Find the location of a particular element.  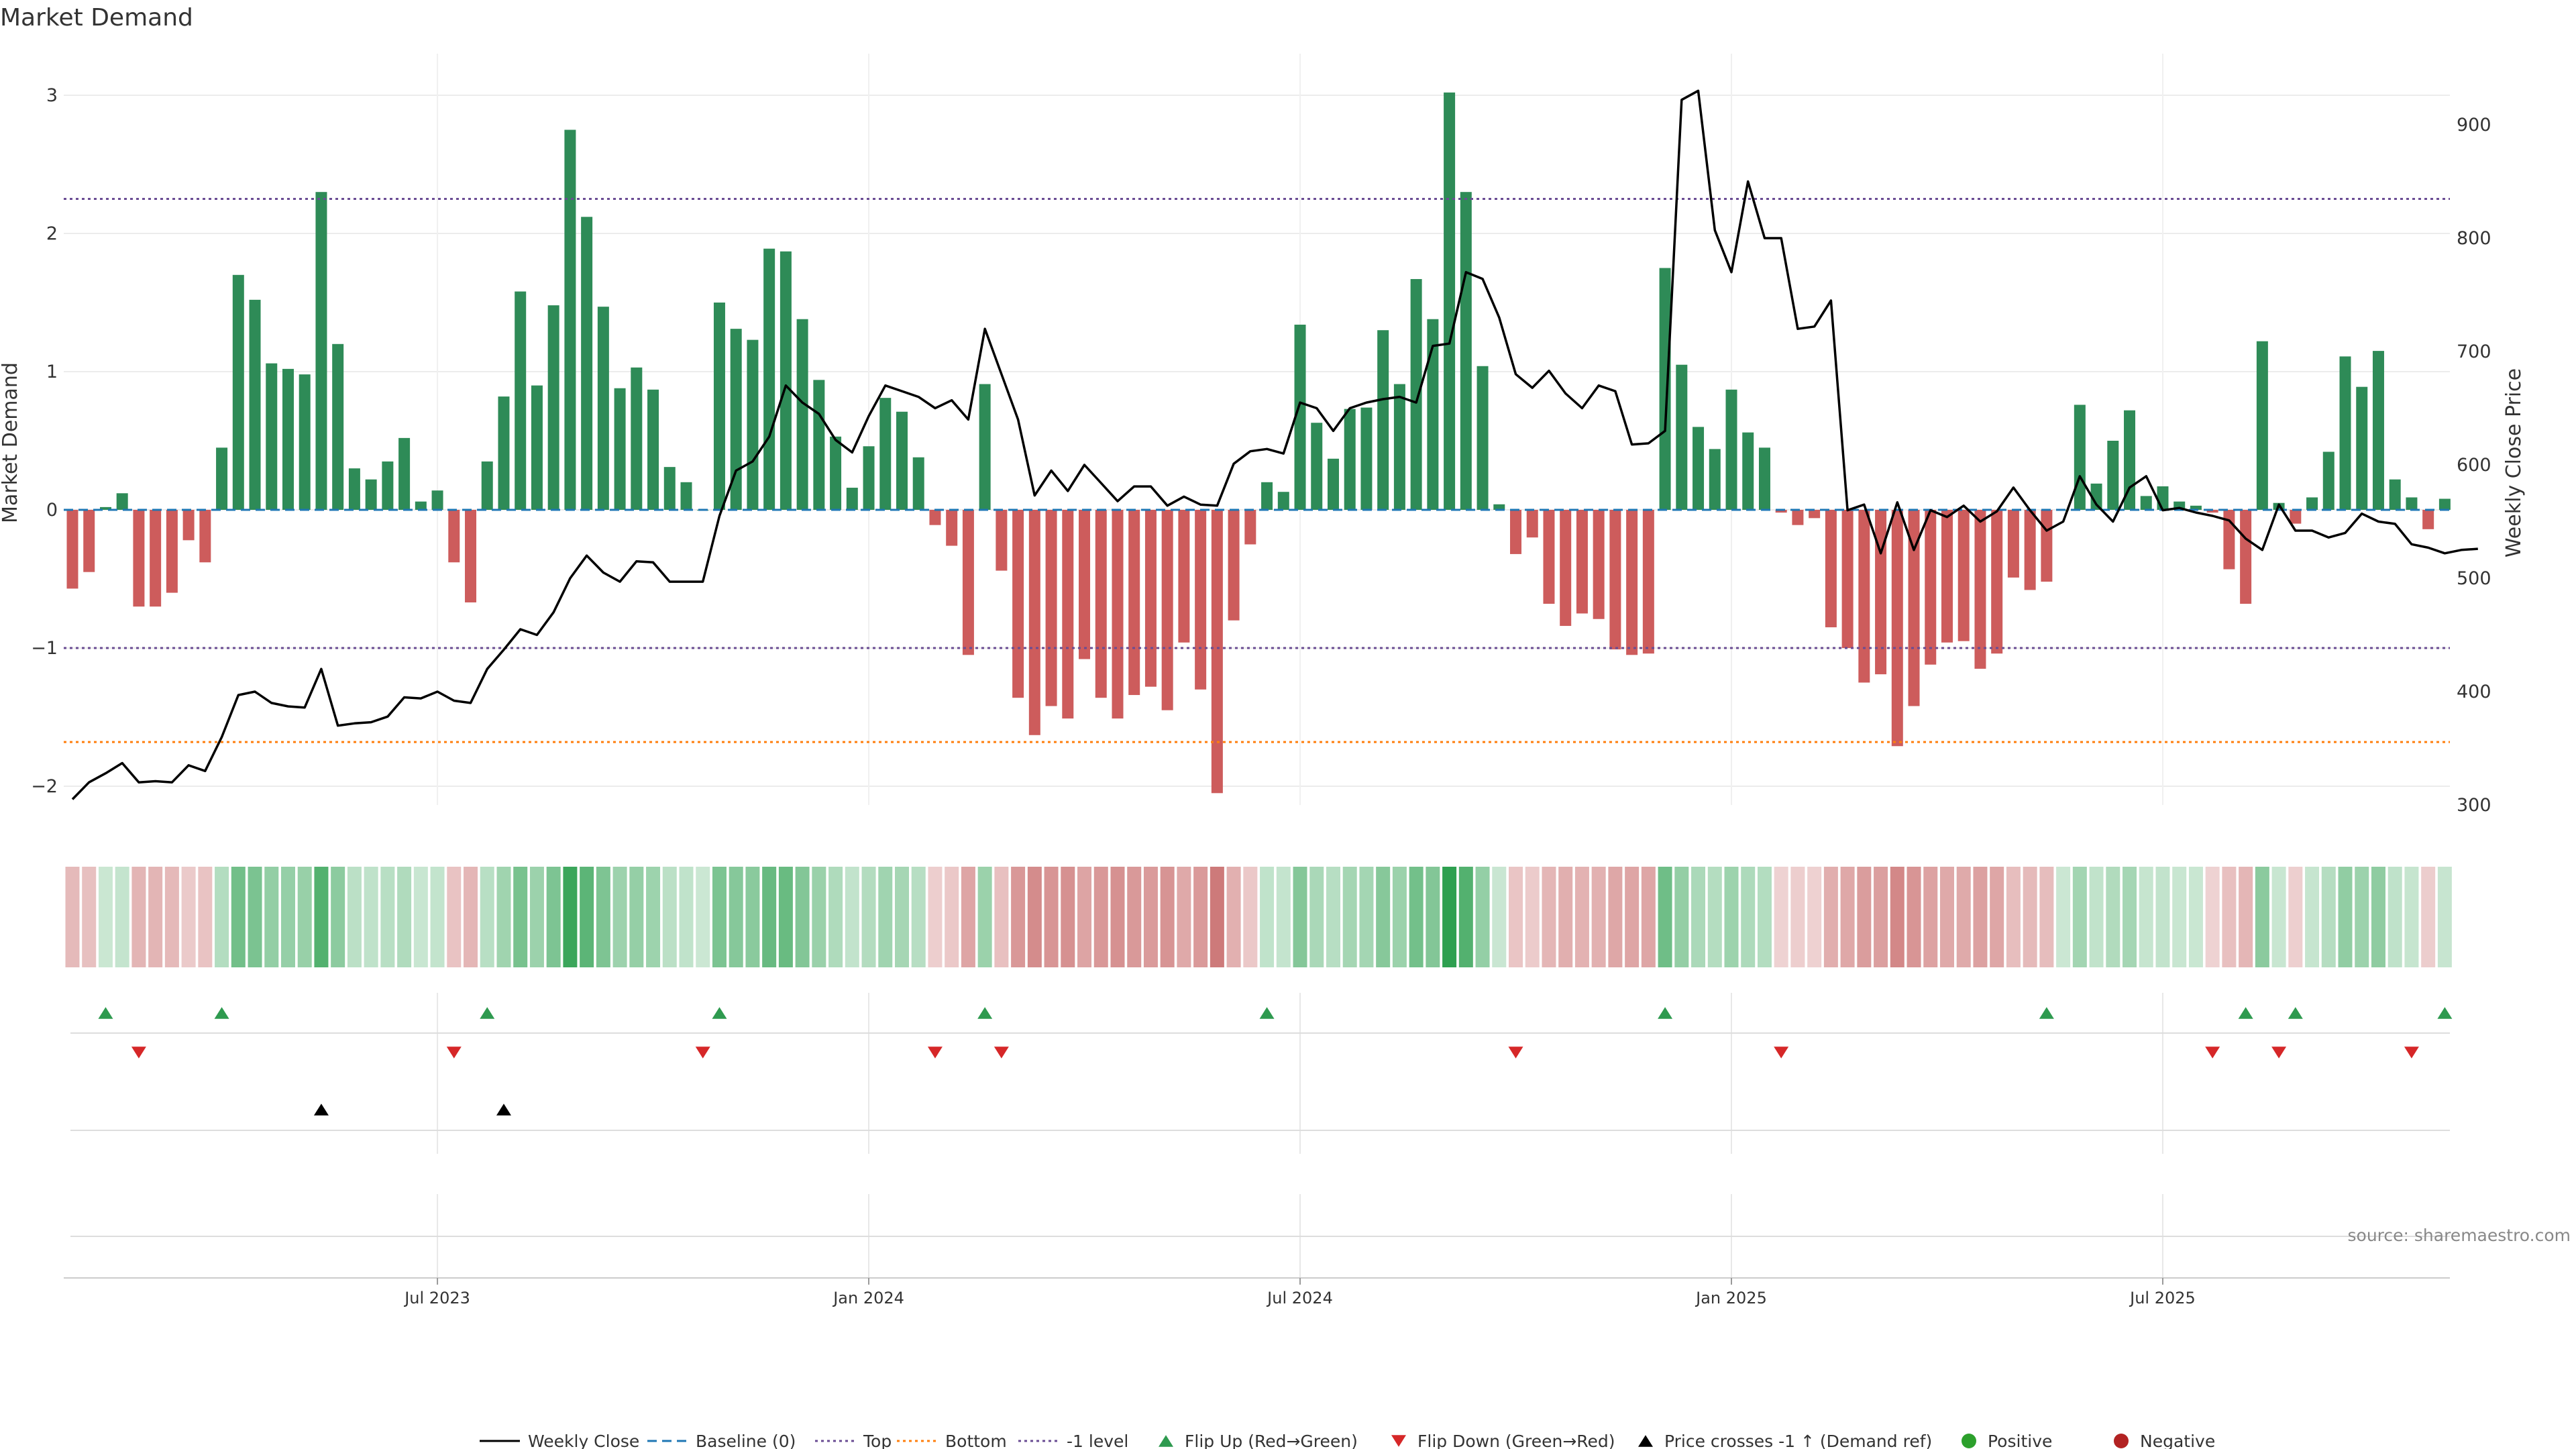

legend-label: Bottom is located at coordinates (976, 1440).